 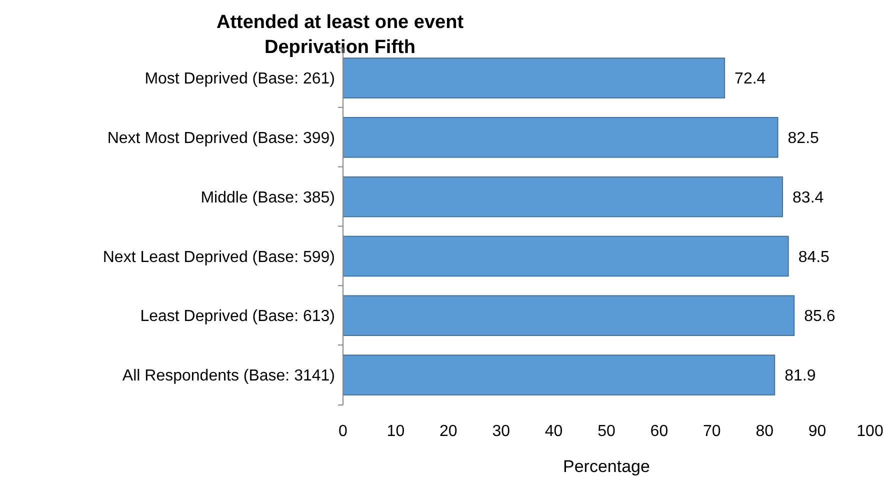 What do you see at coordinates (343, 431) in the screenshot?
I see `x-tick-label: 0` at bounding box center [343, 431].